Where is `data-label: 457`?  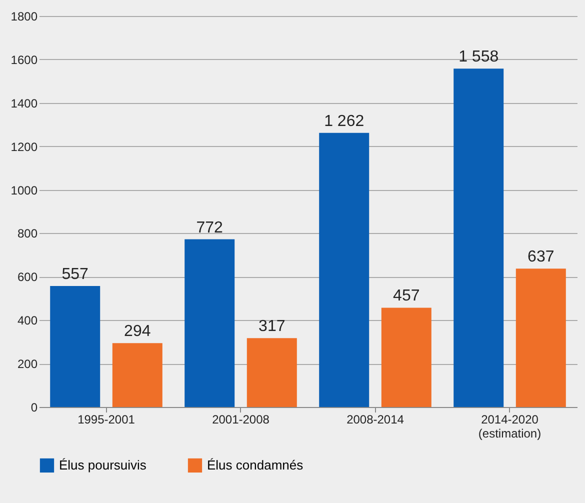
data-label: 457 is located at coordinates (406, 296).